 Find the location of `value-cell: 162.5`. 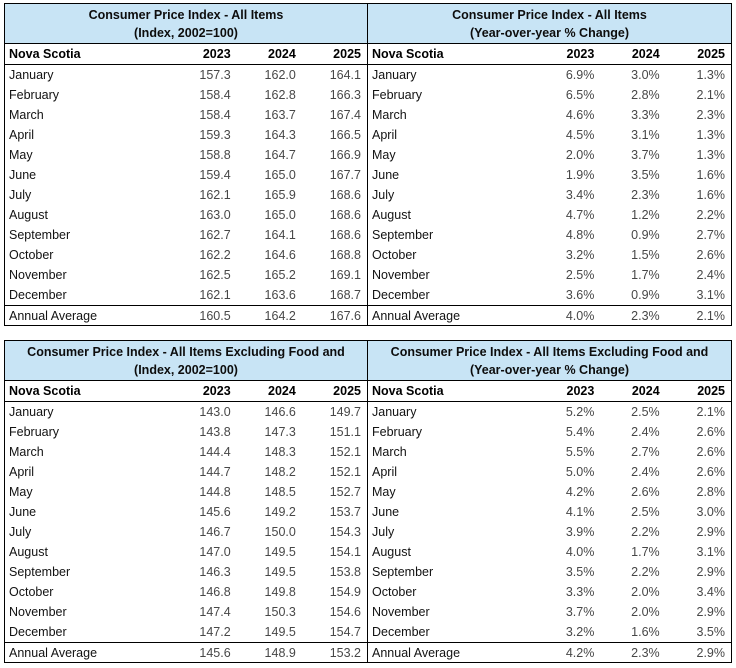

value-cell: 162.5 is located at coordinates (215, 275).